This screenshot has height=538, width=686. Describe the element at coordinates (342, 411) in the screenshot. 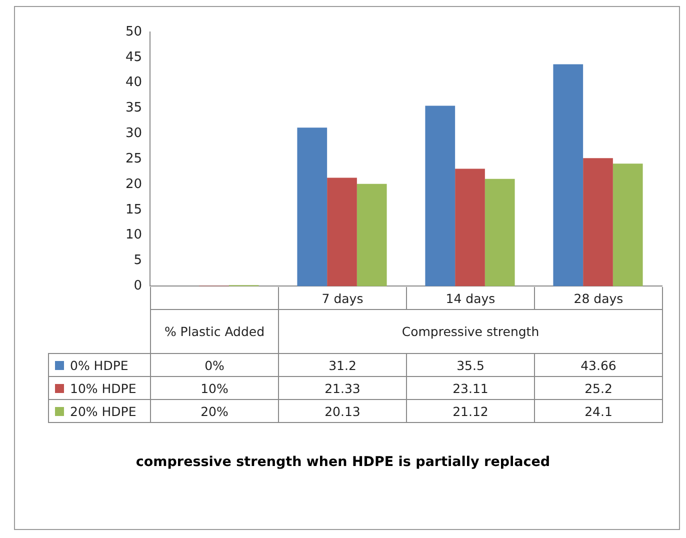

I see `data-label: 20.13` at that location.